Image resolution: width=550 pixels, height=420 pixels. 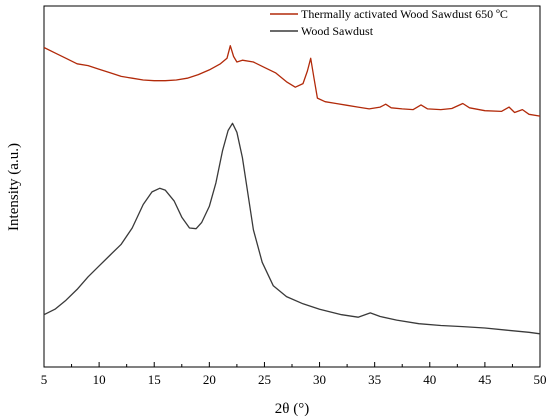 I want to click on x-tick-label: 25, so click(x=264, y=379).